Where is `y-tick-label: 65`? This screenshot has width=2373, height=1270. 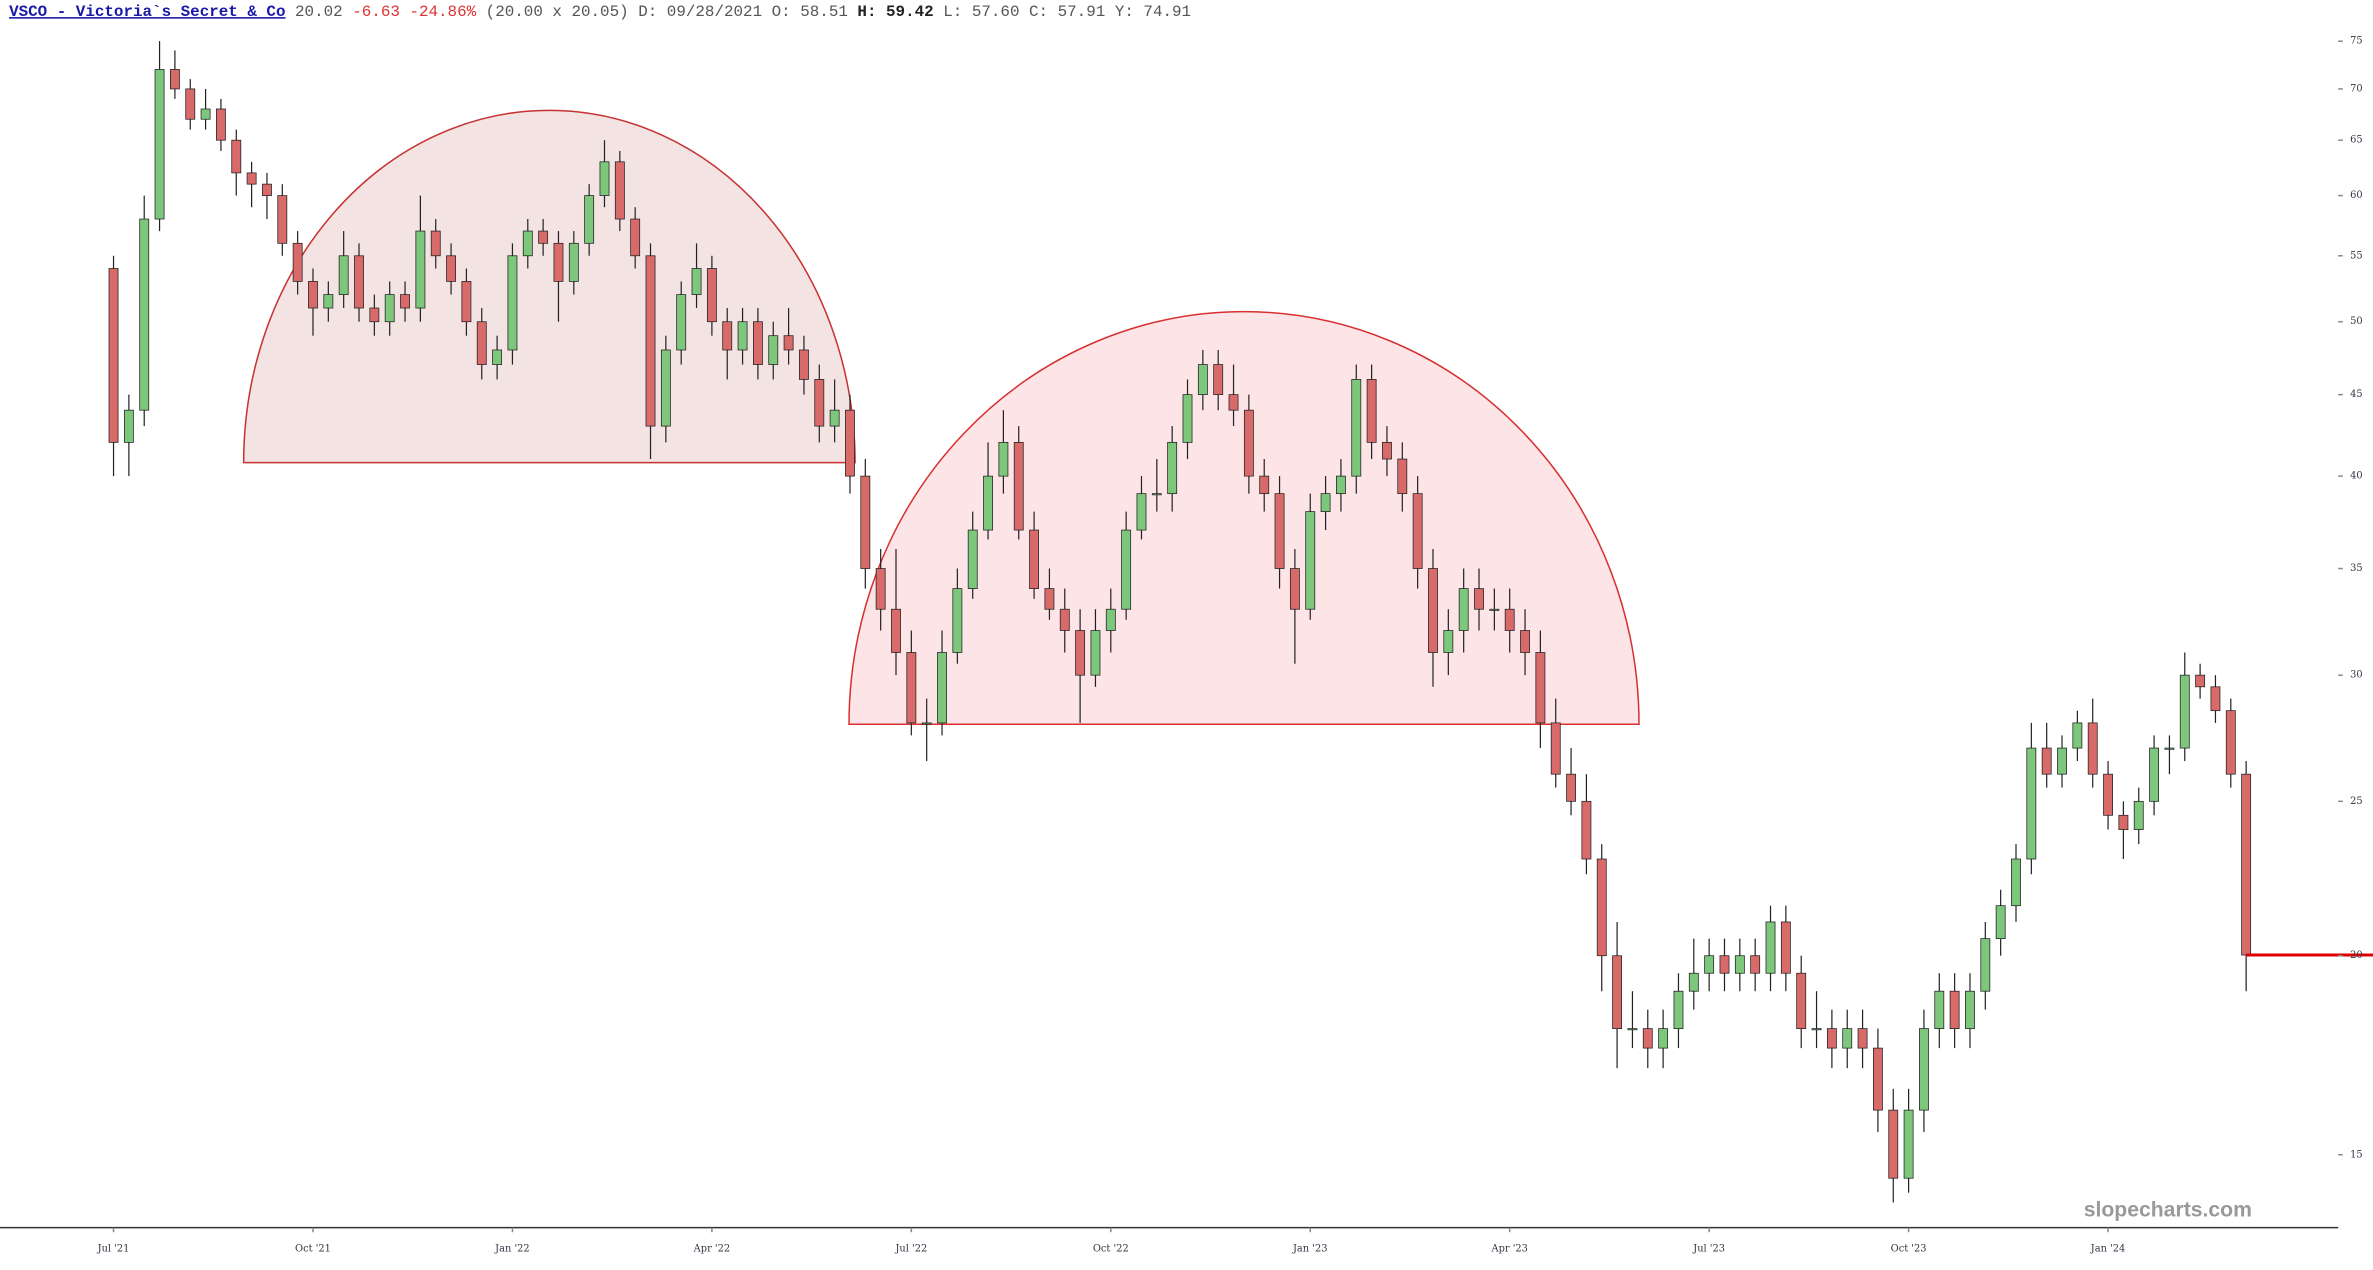 y-tick-label: 65 is located at coordinates (2356, 140).